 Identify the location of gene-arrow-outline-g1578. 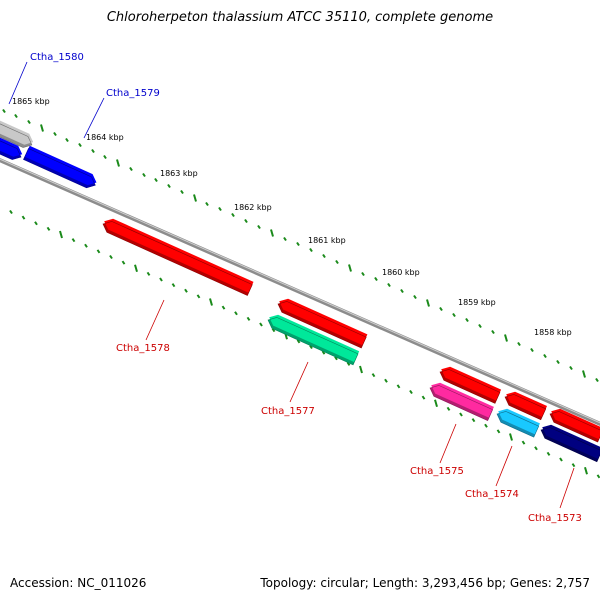
(177, 258).